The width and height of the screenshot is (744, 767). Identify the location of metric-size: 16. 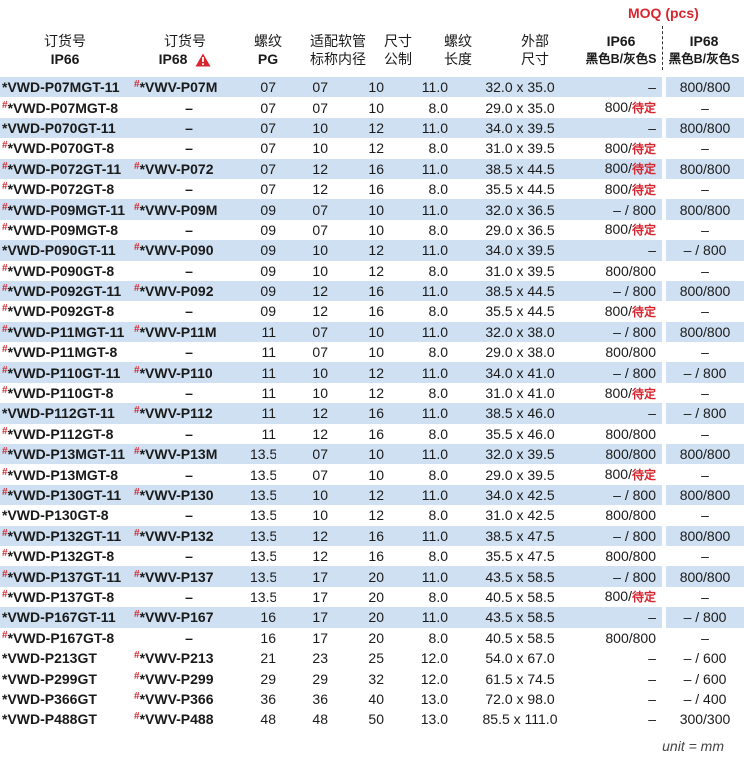
(376, 189).